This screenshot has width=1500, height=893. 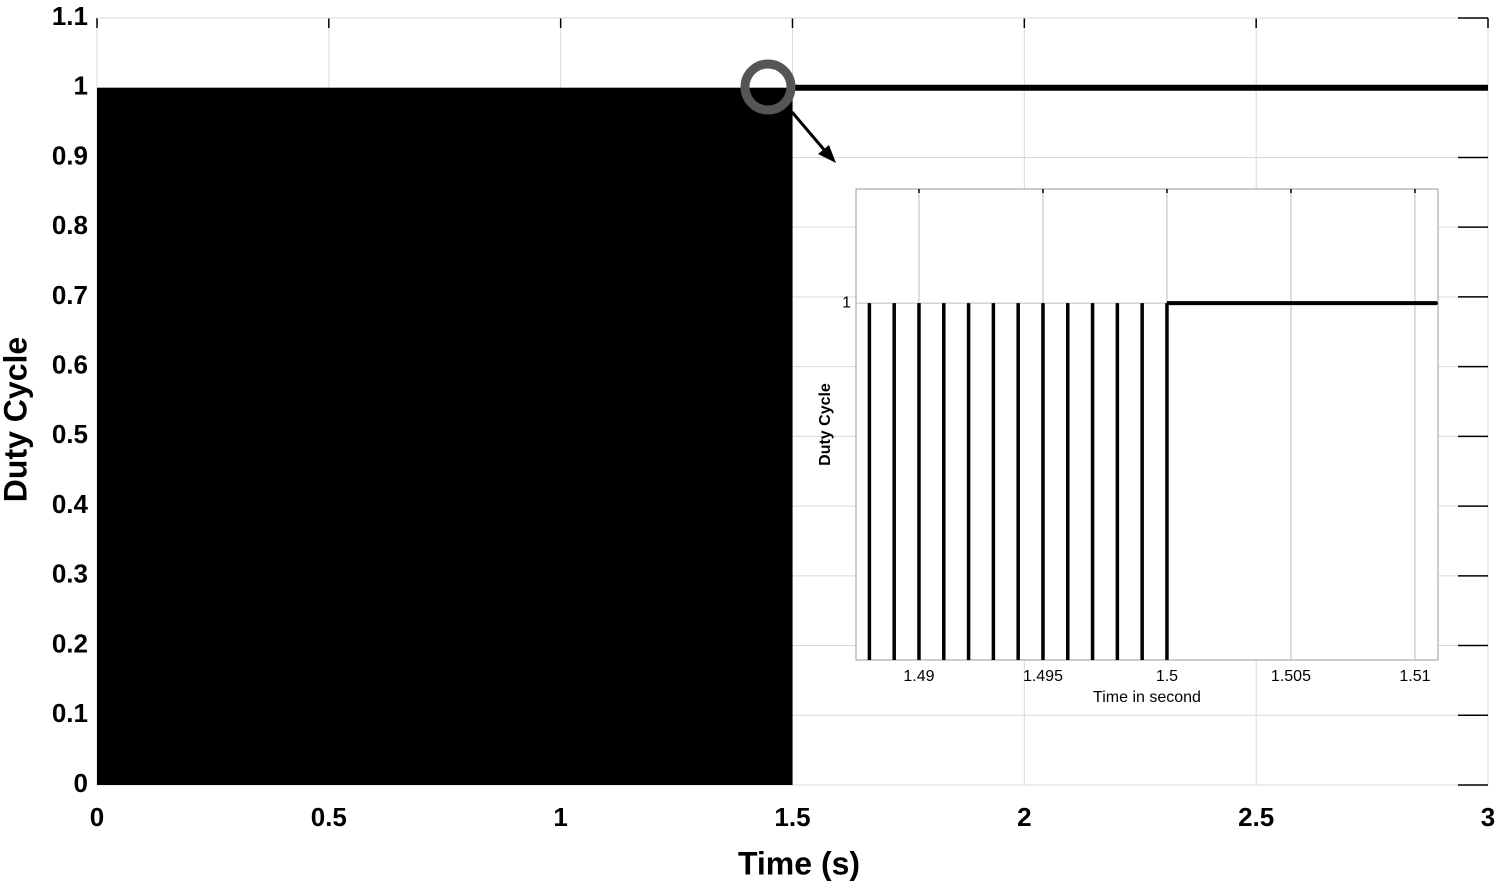 I want to click on x-tick-label: 0, so click(x=97, y=817).